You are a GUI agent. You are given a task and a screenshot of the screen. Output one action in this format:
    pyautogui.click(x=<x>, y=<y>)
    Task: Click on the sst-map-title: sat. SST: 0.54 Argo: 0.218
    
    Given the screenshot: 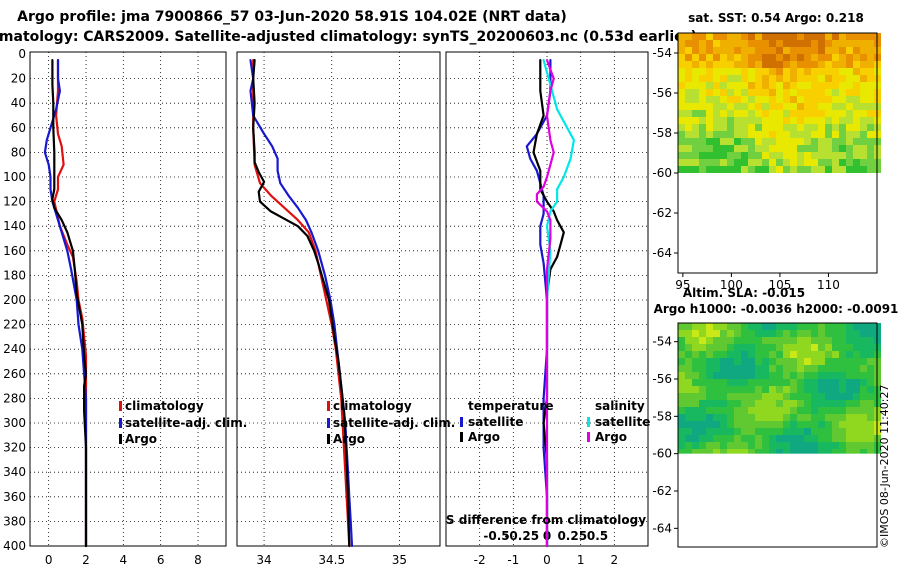 What is the action you would take?
    pyautogui.click(x=776, y=18)
    